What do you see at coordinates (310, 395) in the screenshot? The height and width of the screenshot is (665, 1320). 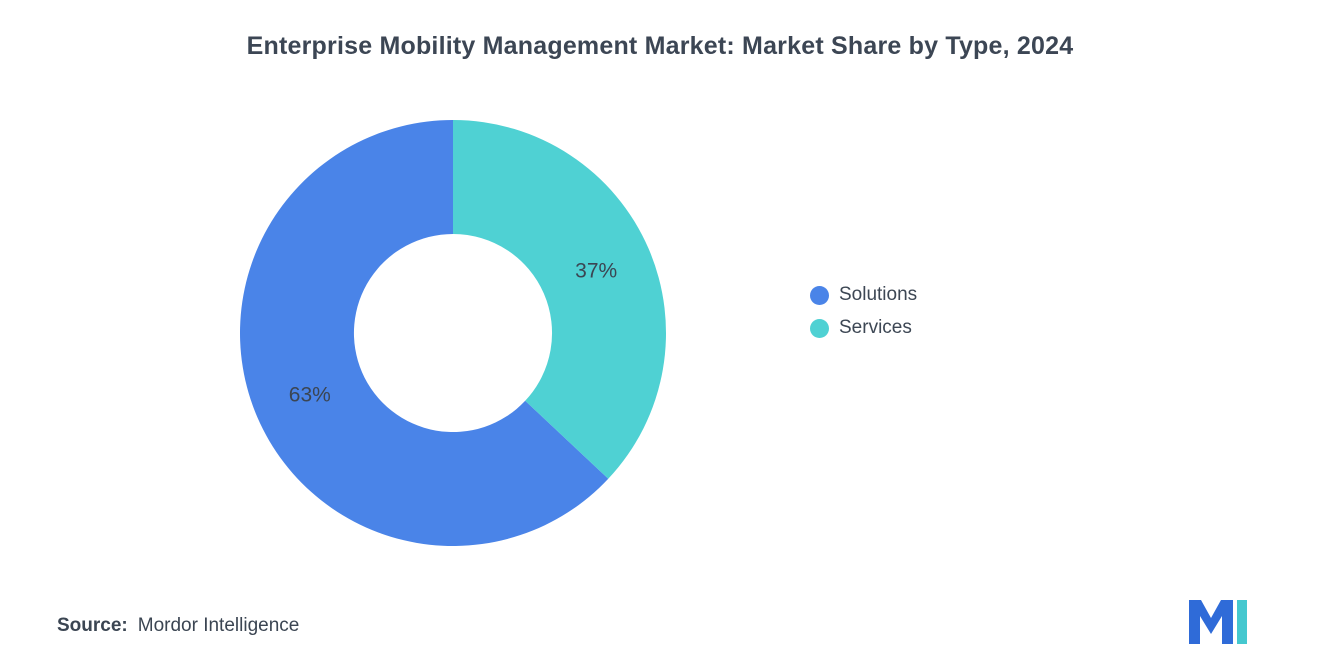 I see `slice-label-solutions: 63%` at bounding box center [310, 395].